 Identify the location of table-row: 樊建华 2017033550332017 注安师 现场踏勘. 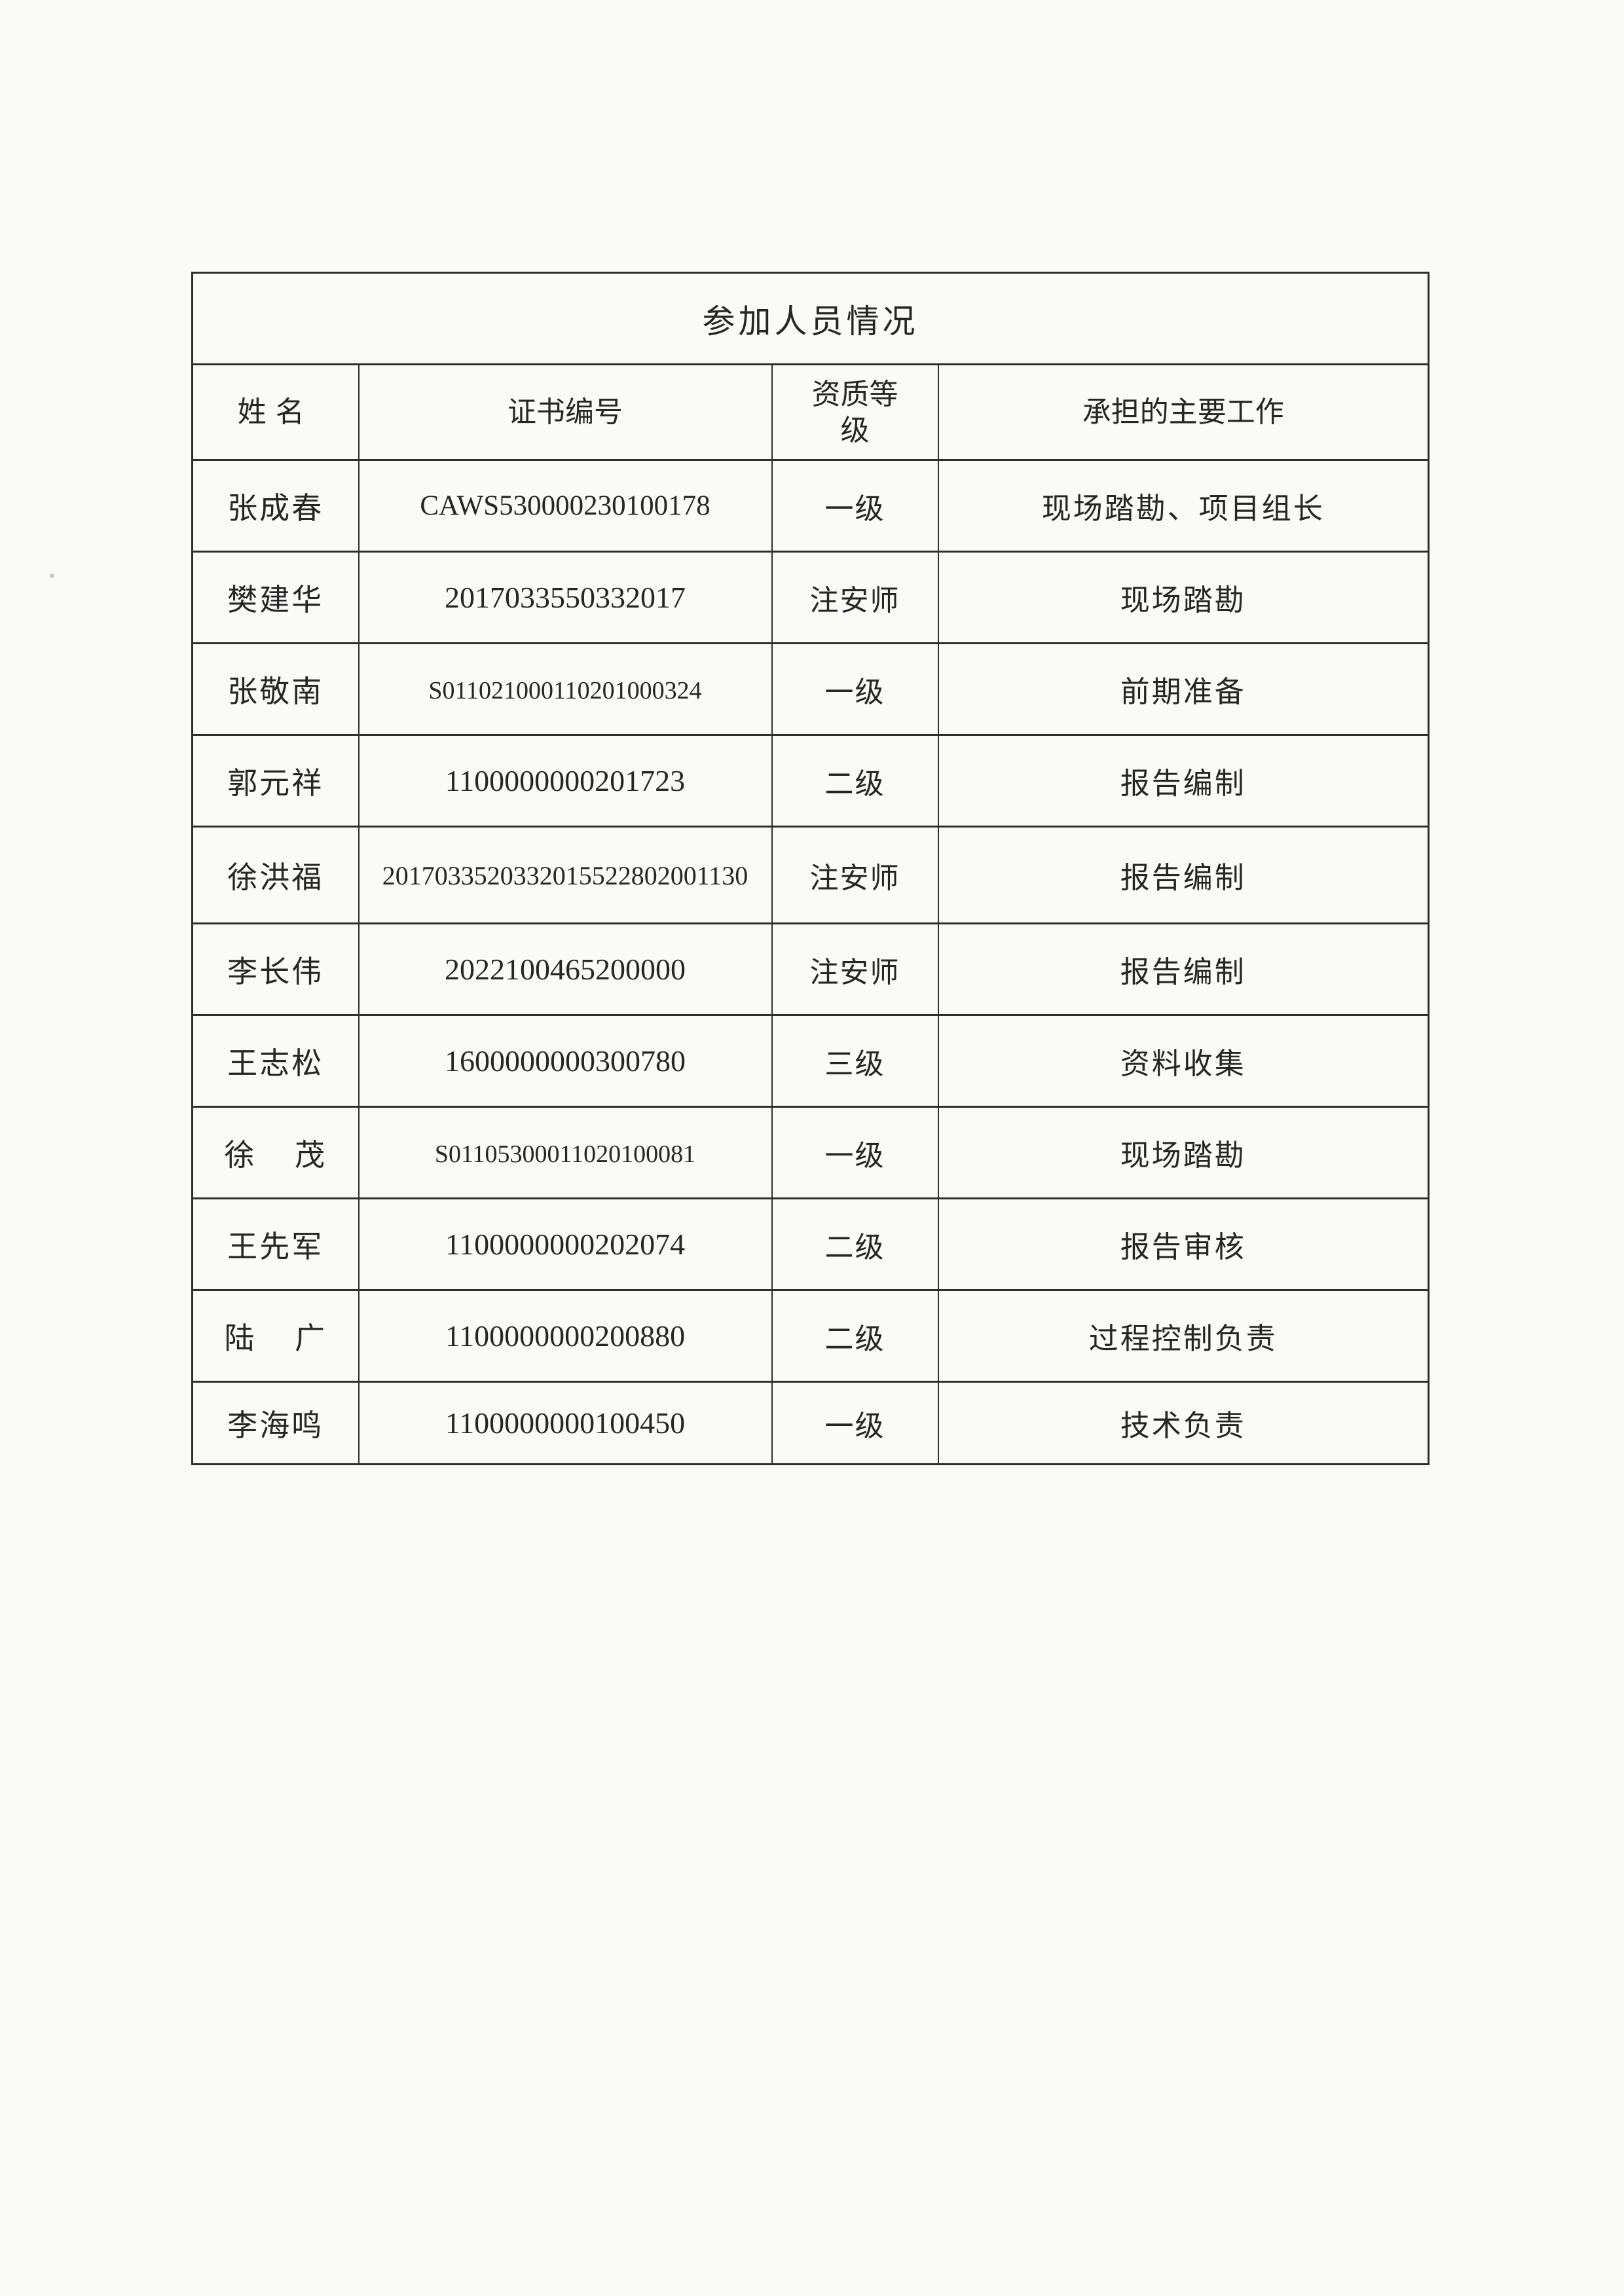
(810, 597).